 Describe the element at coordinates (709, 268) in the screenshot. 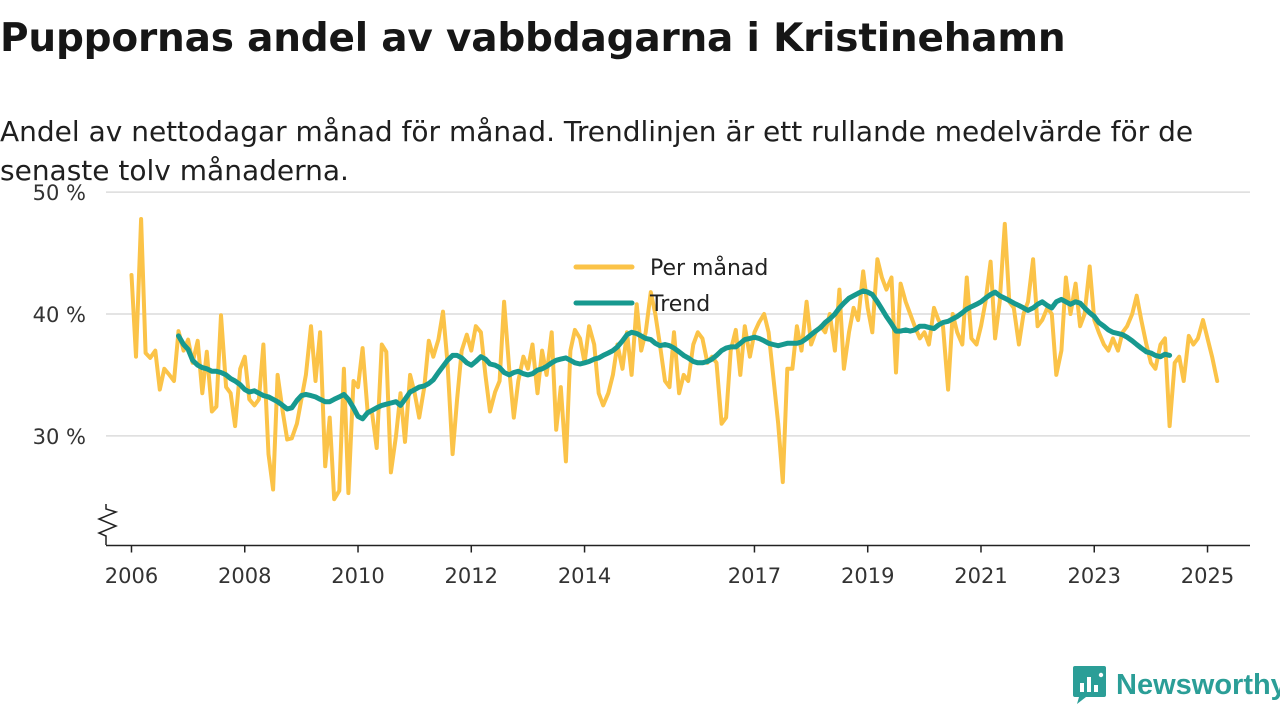

I see `legend-label-monthly: Per månad` at that location.